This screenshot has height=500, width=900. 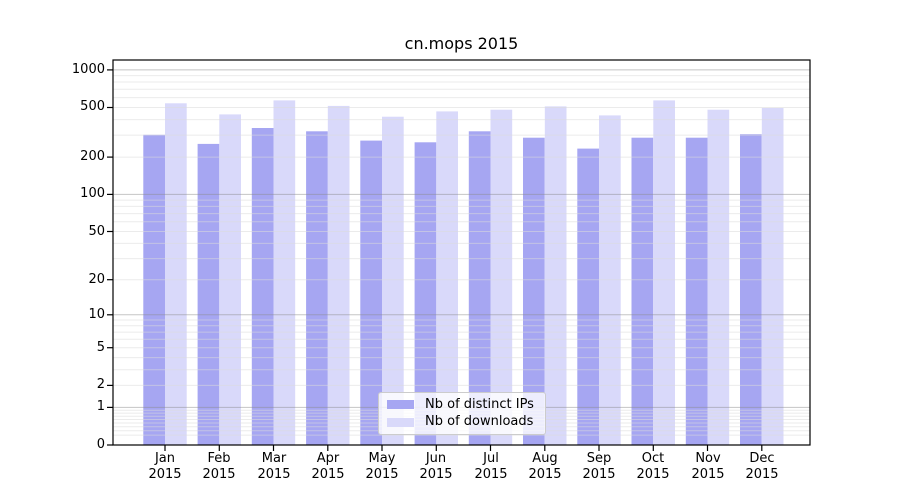 I want to click on legend-label-distinct-ips: Nb of distinct IPs, so click(x=479, y=404).